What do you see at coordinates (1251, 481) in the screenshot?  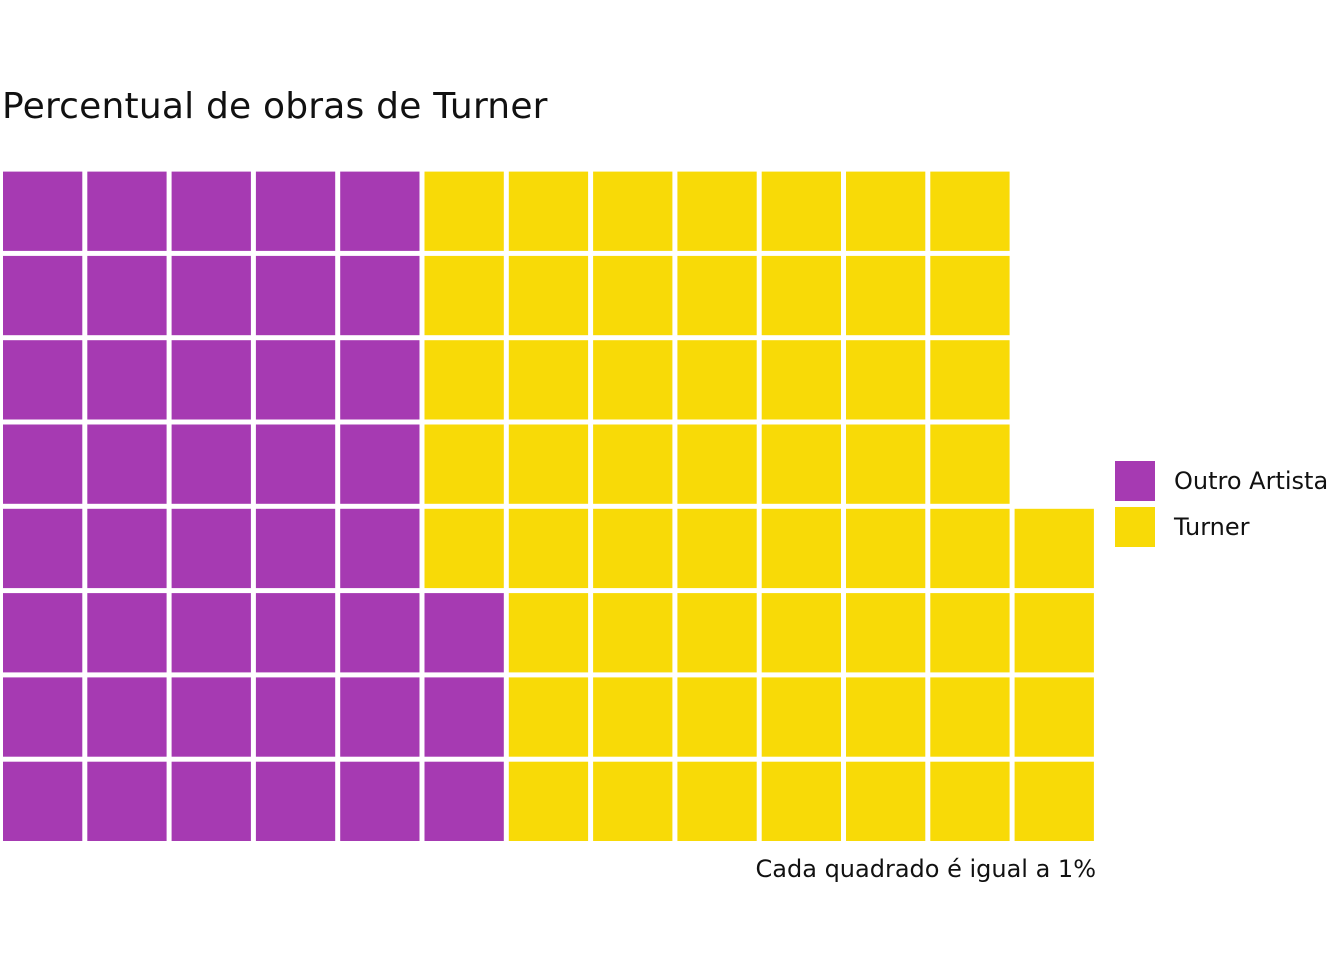 I see `legend-label-outro-artista: Outro Artista` at bounding box center [1251, 481].